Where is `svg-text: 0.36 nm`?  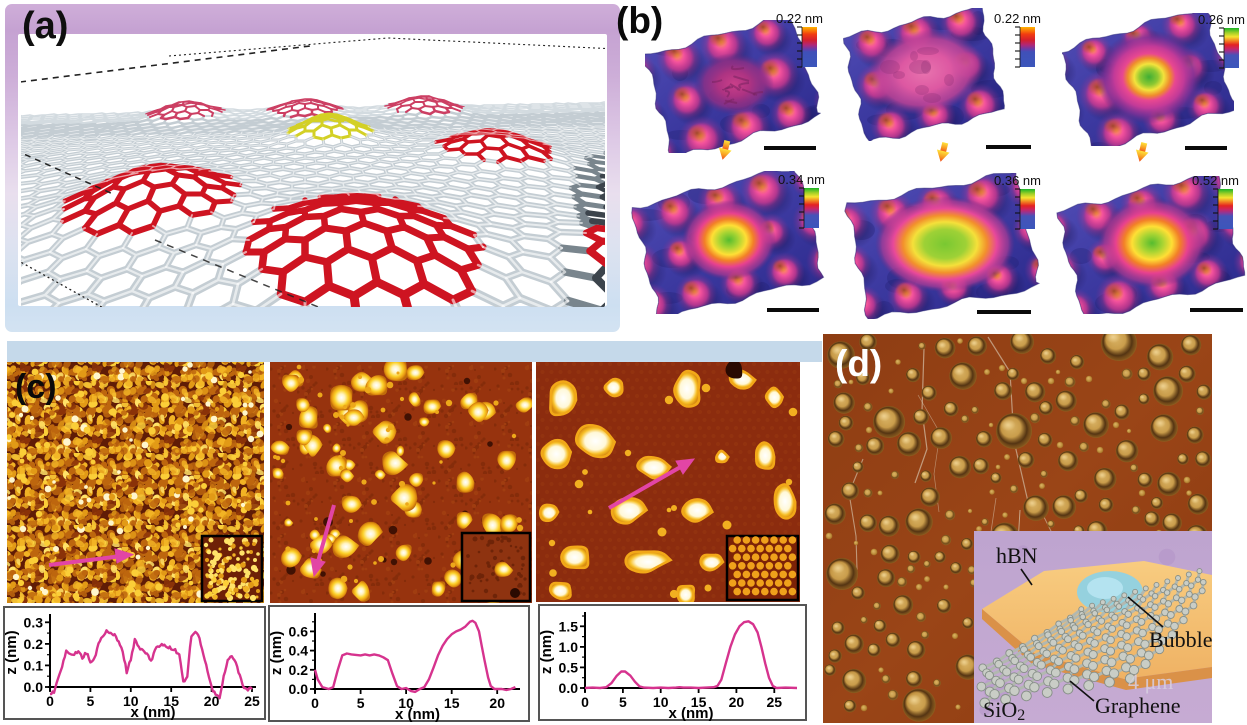 svg-text: 0.36 nm is located at coordinates (1017, 180).